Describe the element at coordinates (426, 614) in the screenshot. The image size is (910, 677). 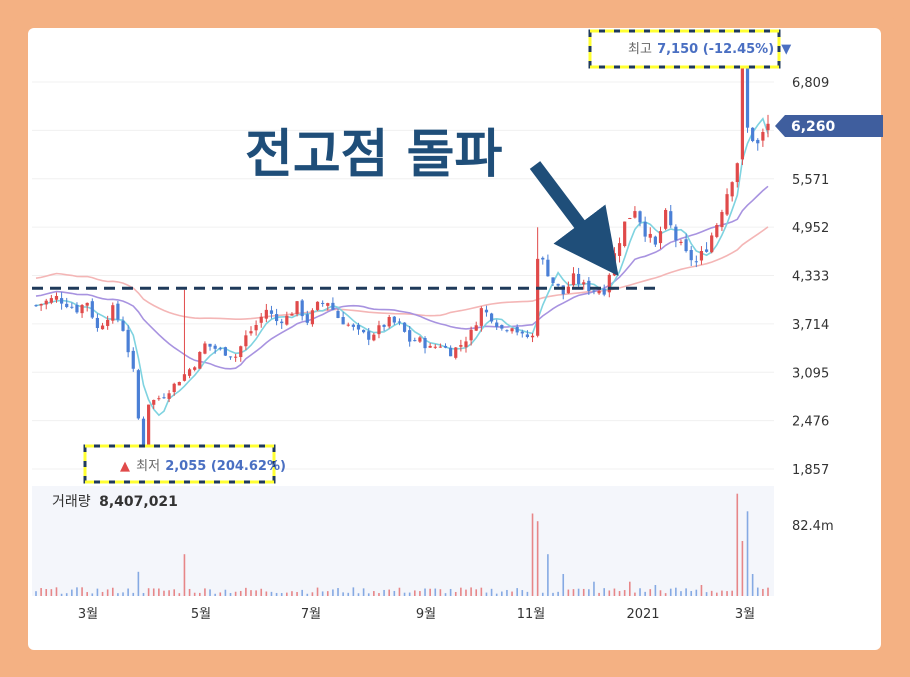
I see `x-tick-label: 9월` at that location.